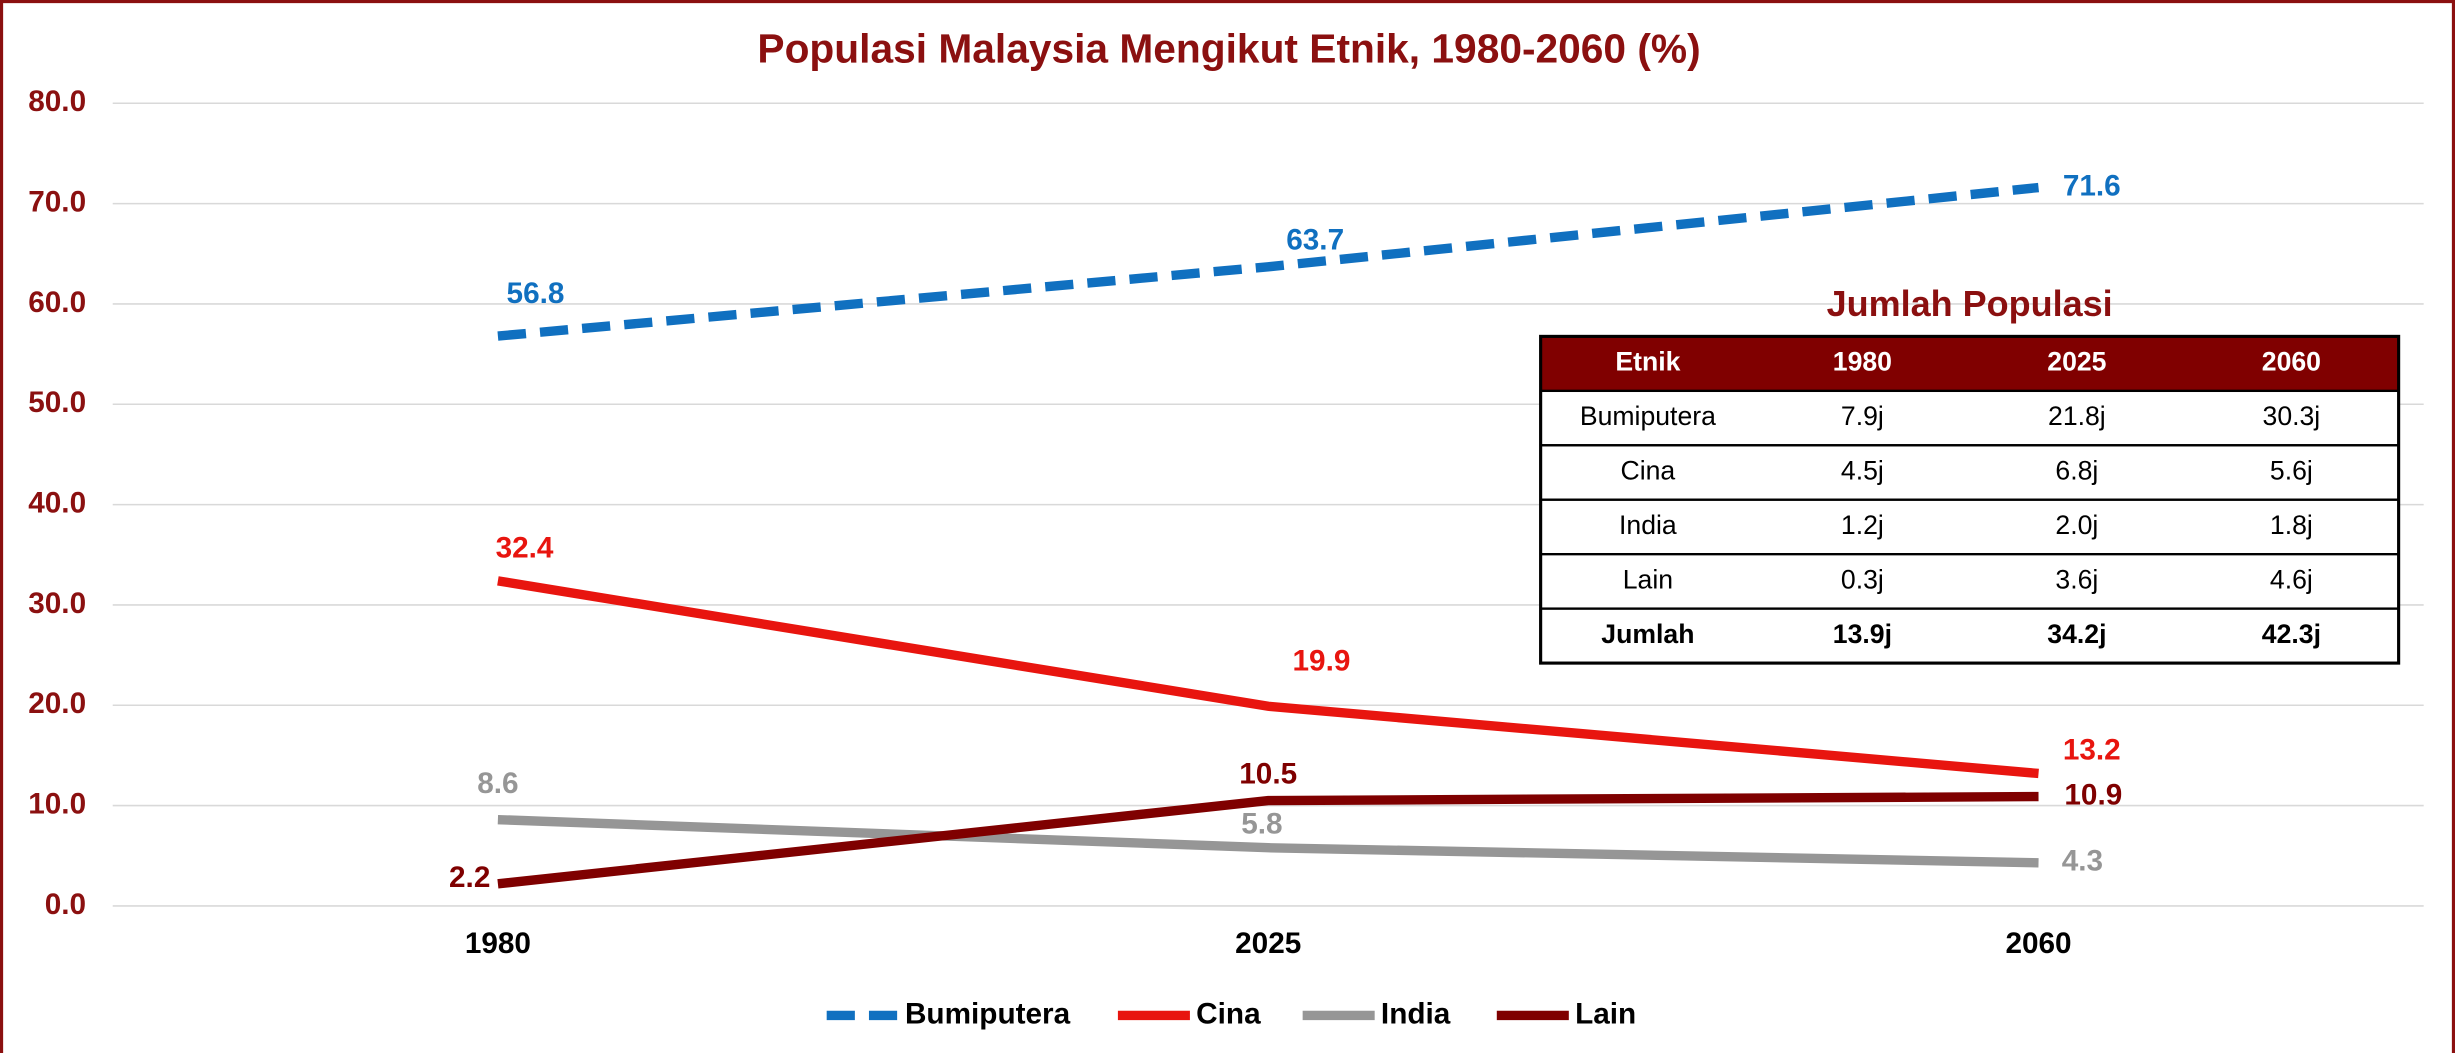  I want to click on y-tick-label: 0.0, so click(65, 904).